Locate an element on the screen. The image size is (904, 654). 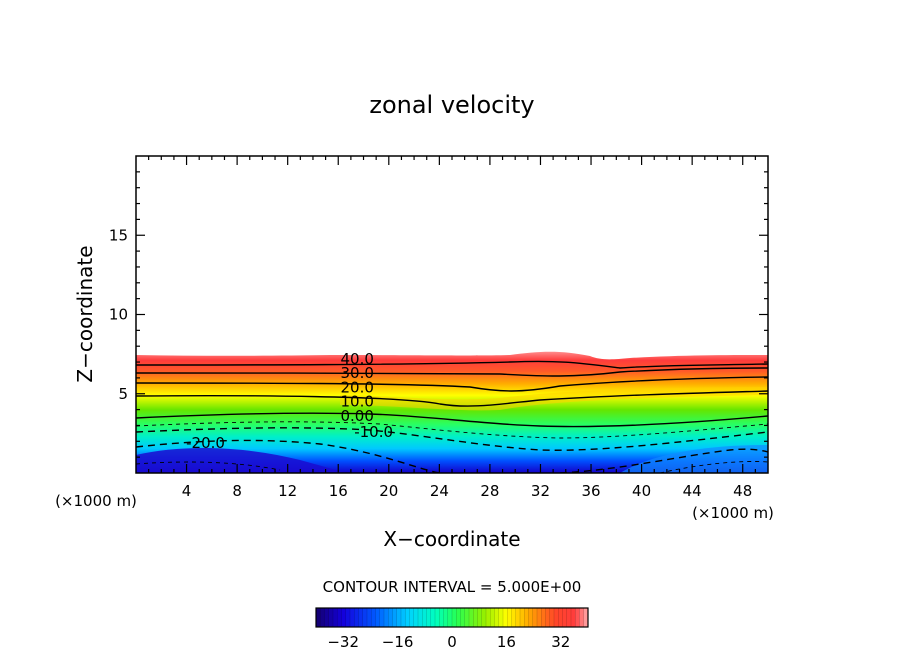
contour-lines is located at coordinates (452, 416).